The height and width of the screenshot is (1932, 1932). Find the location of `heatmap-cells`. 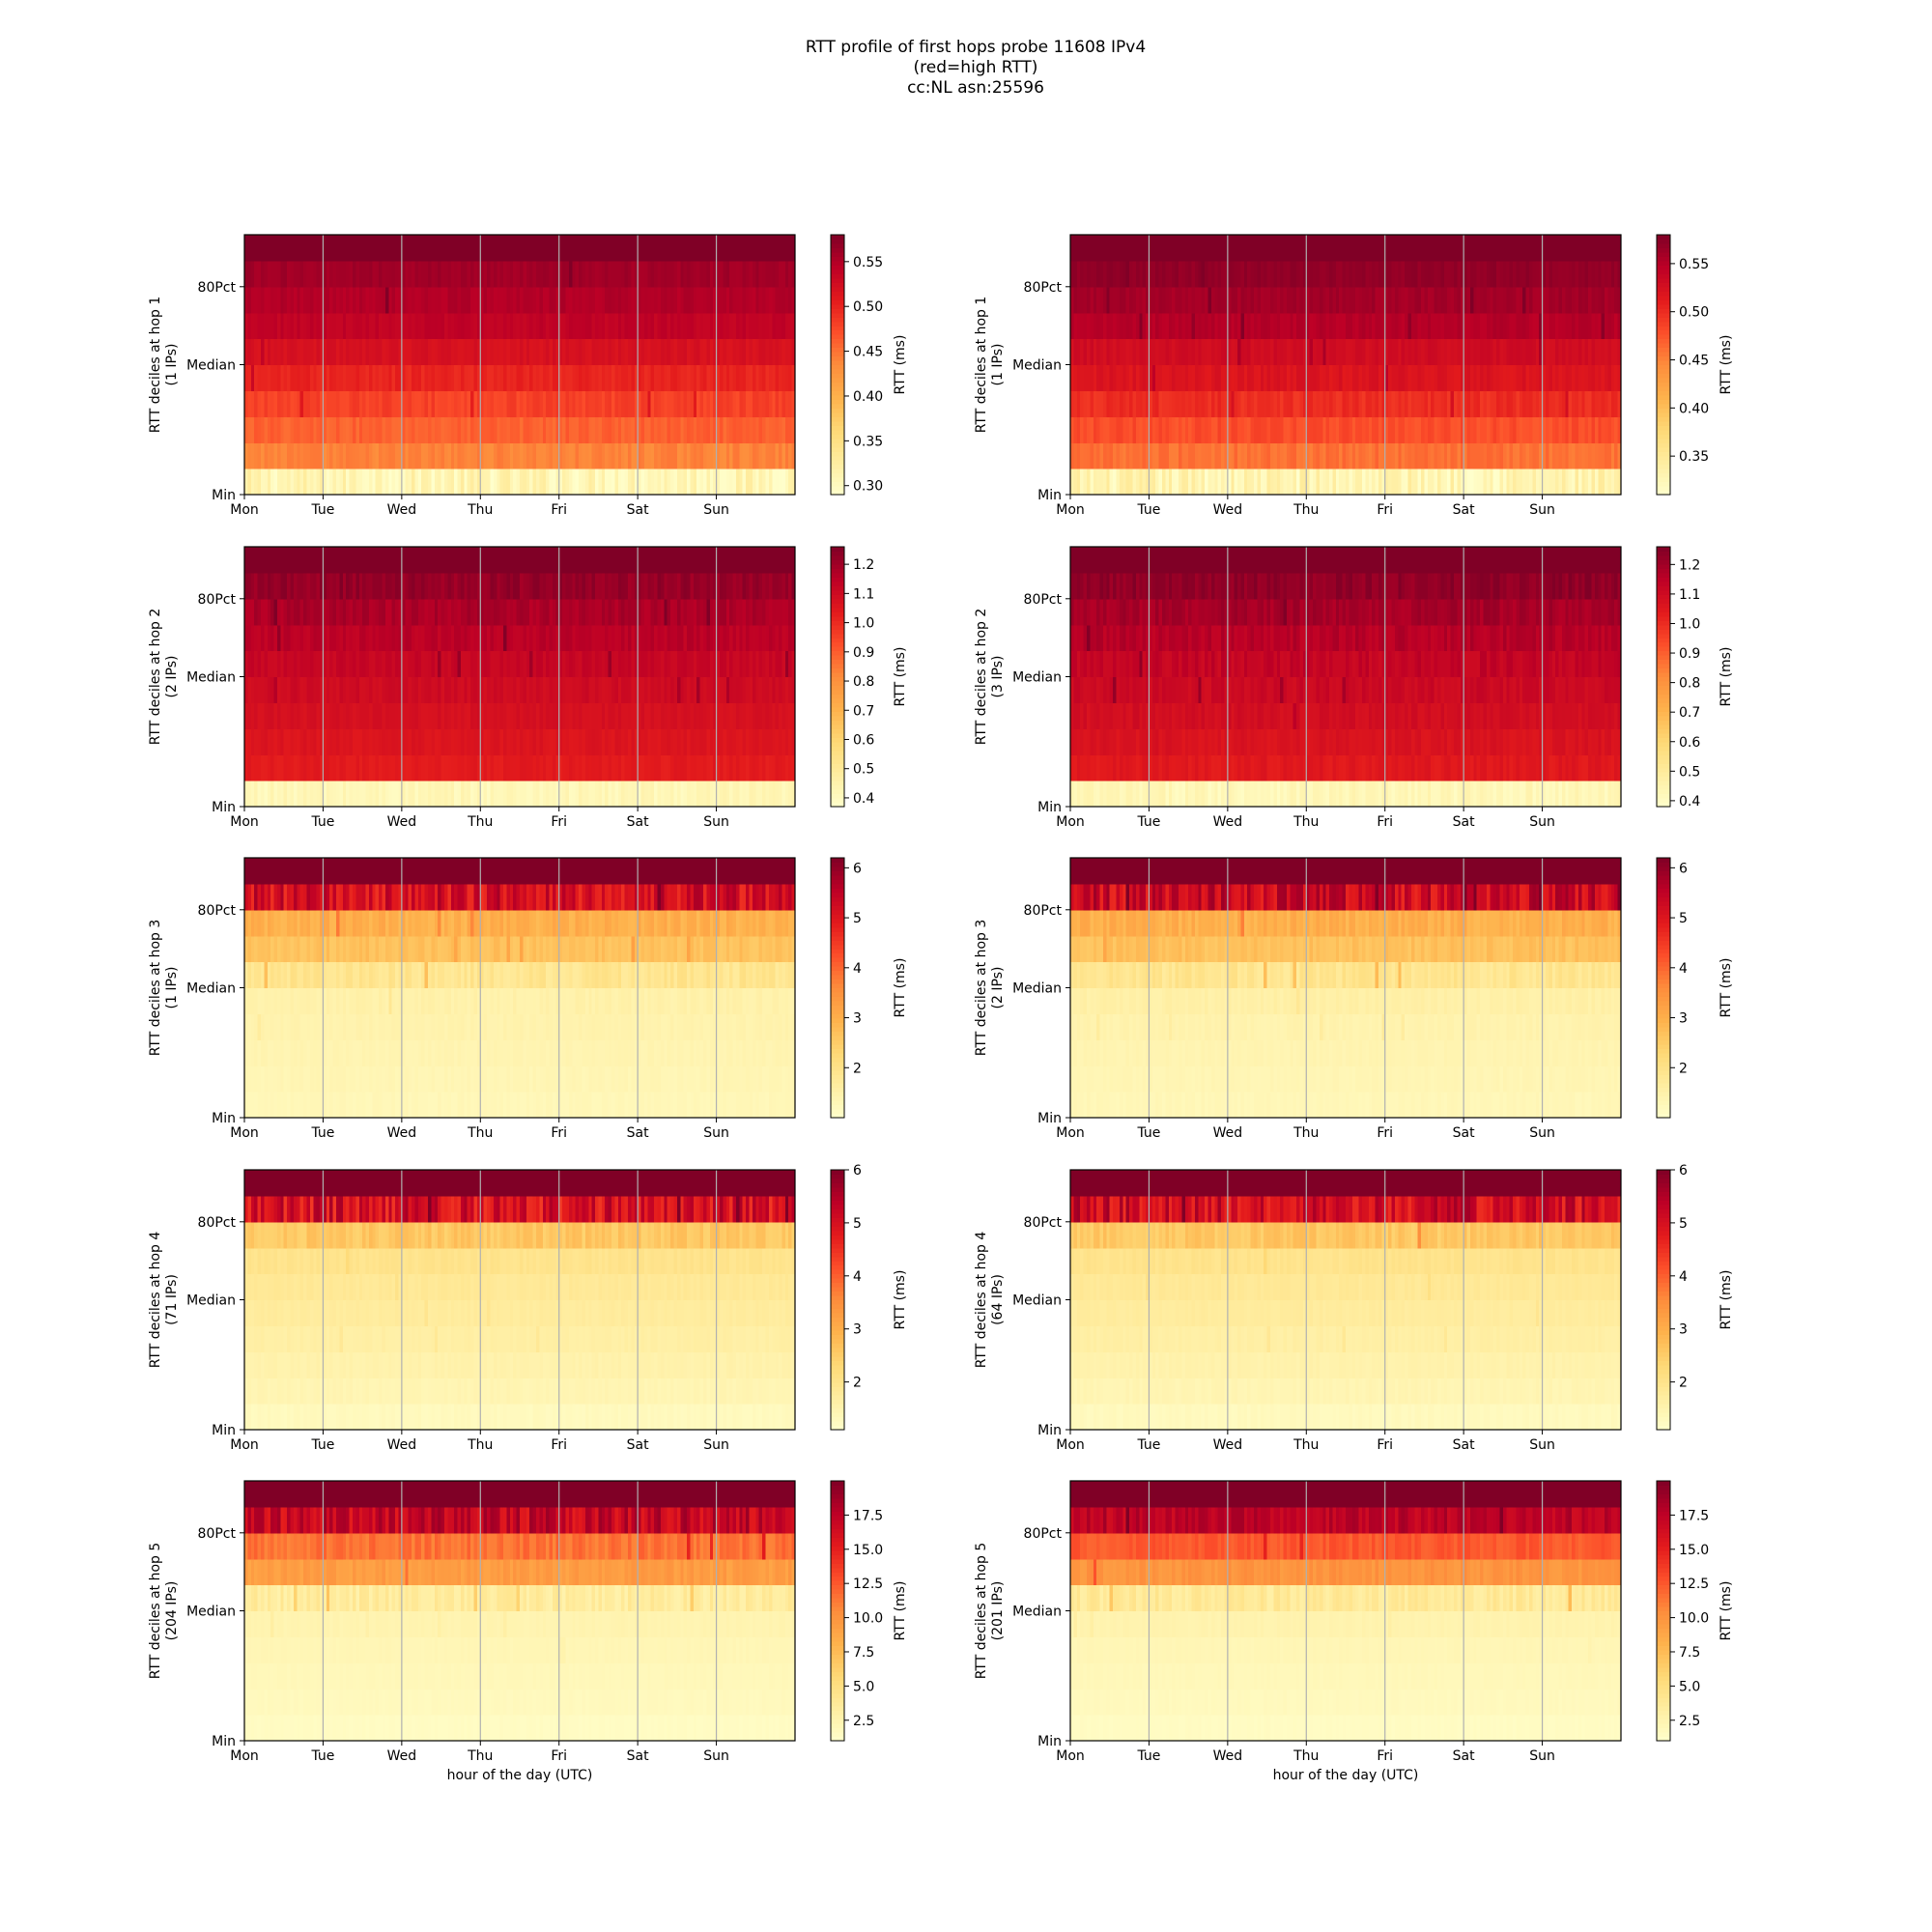

heatmap-cells is located at coordinates (1346, 365).